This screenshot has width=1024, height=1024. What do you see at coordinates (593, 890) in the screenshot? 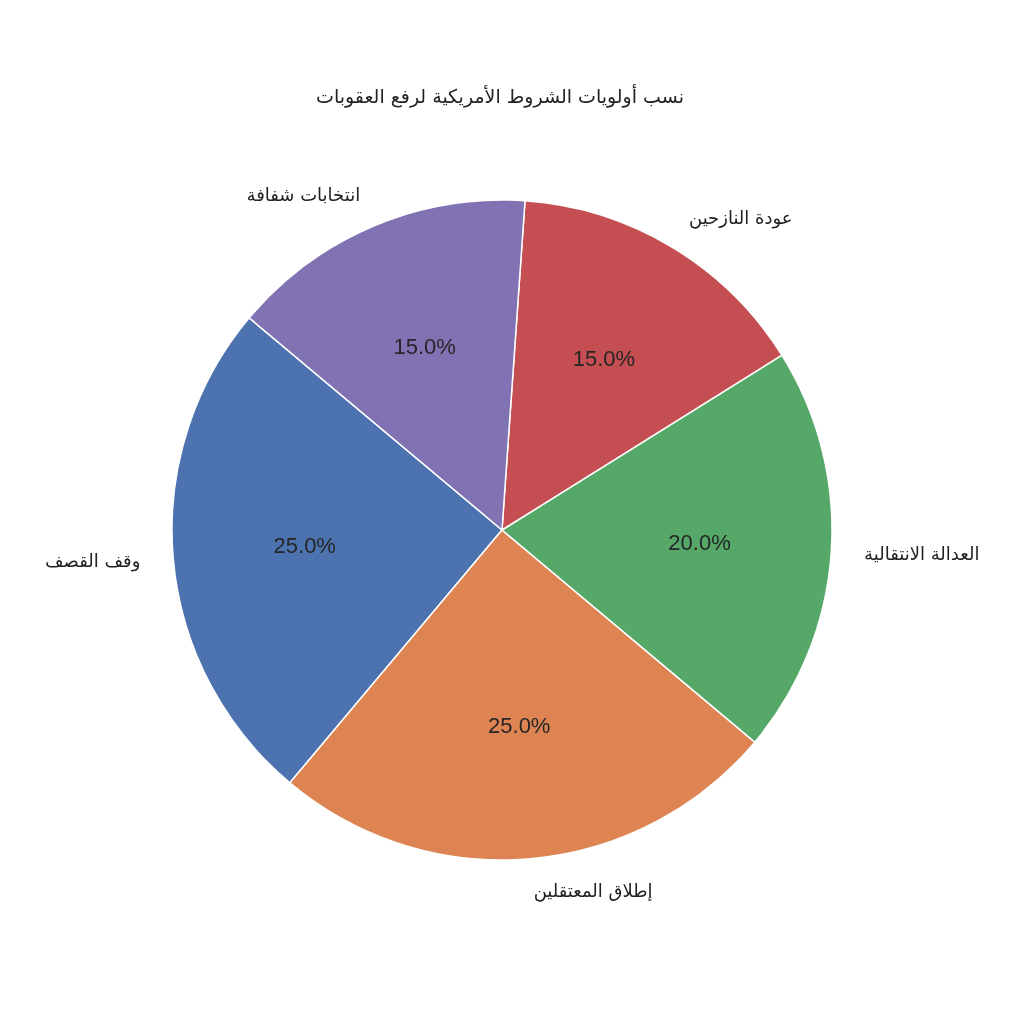
I see `slice-label: إطلاق المعتقلين` at bounding box center [593, 890].